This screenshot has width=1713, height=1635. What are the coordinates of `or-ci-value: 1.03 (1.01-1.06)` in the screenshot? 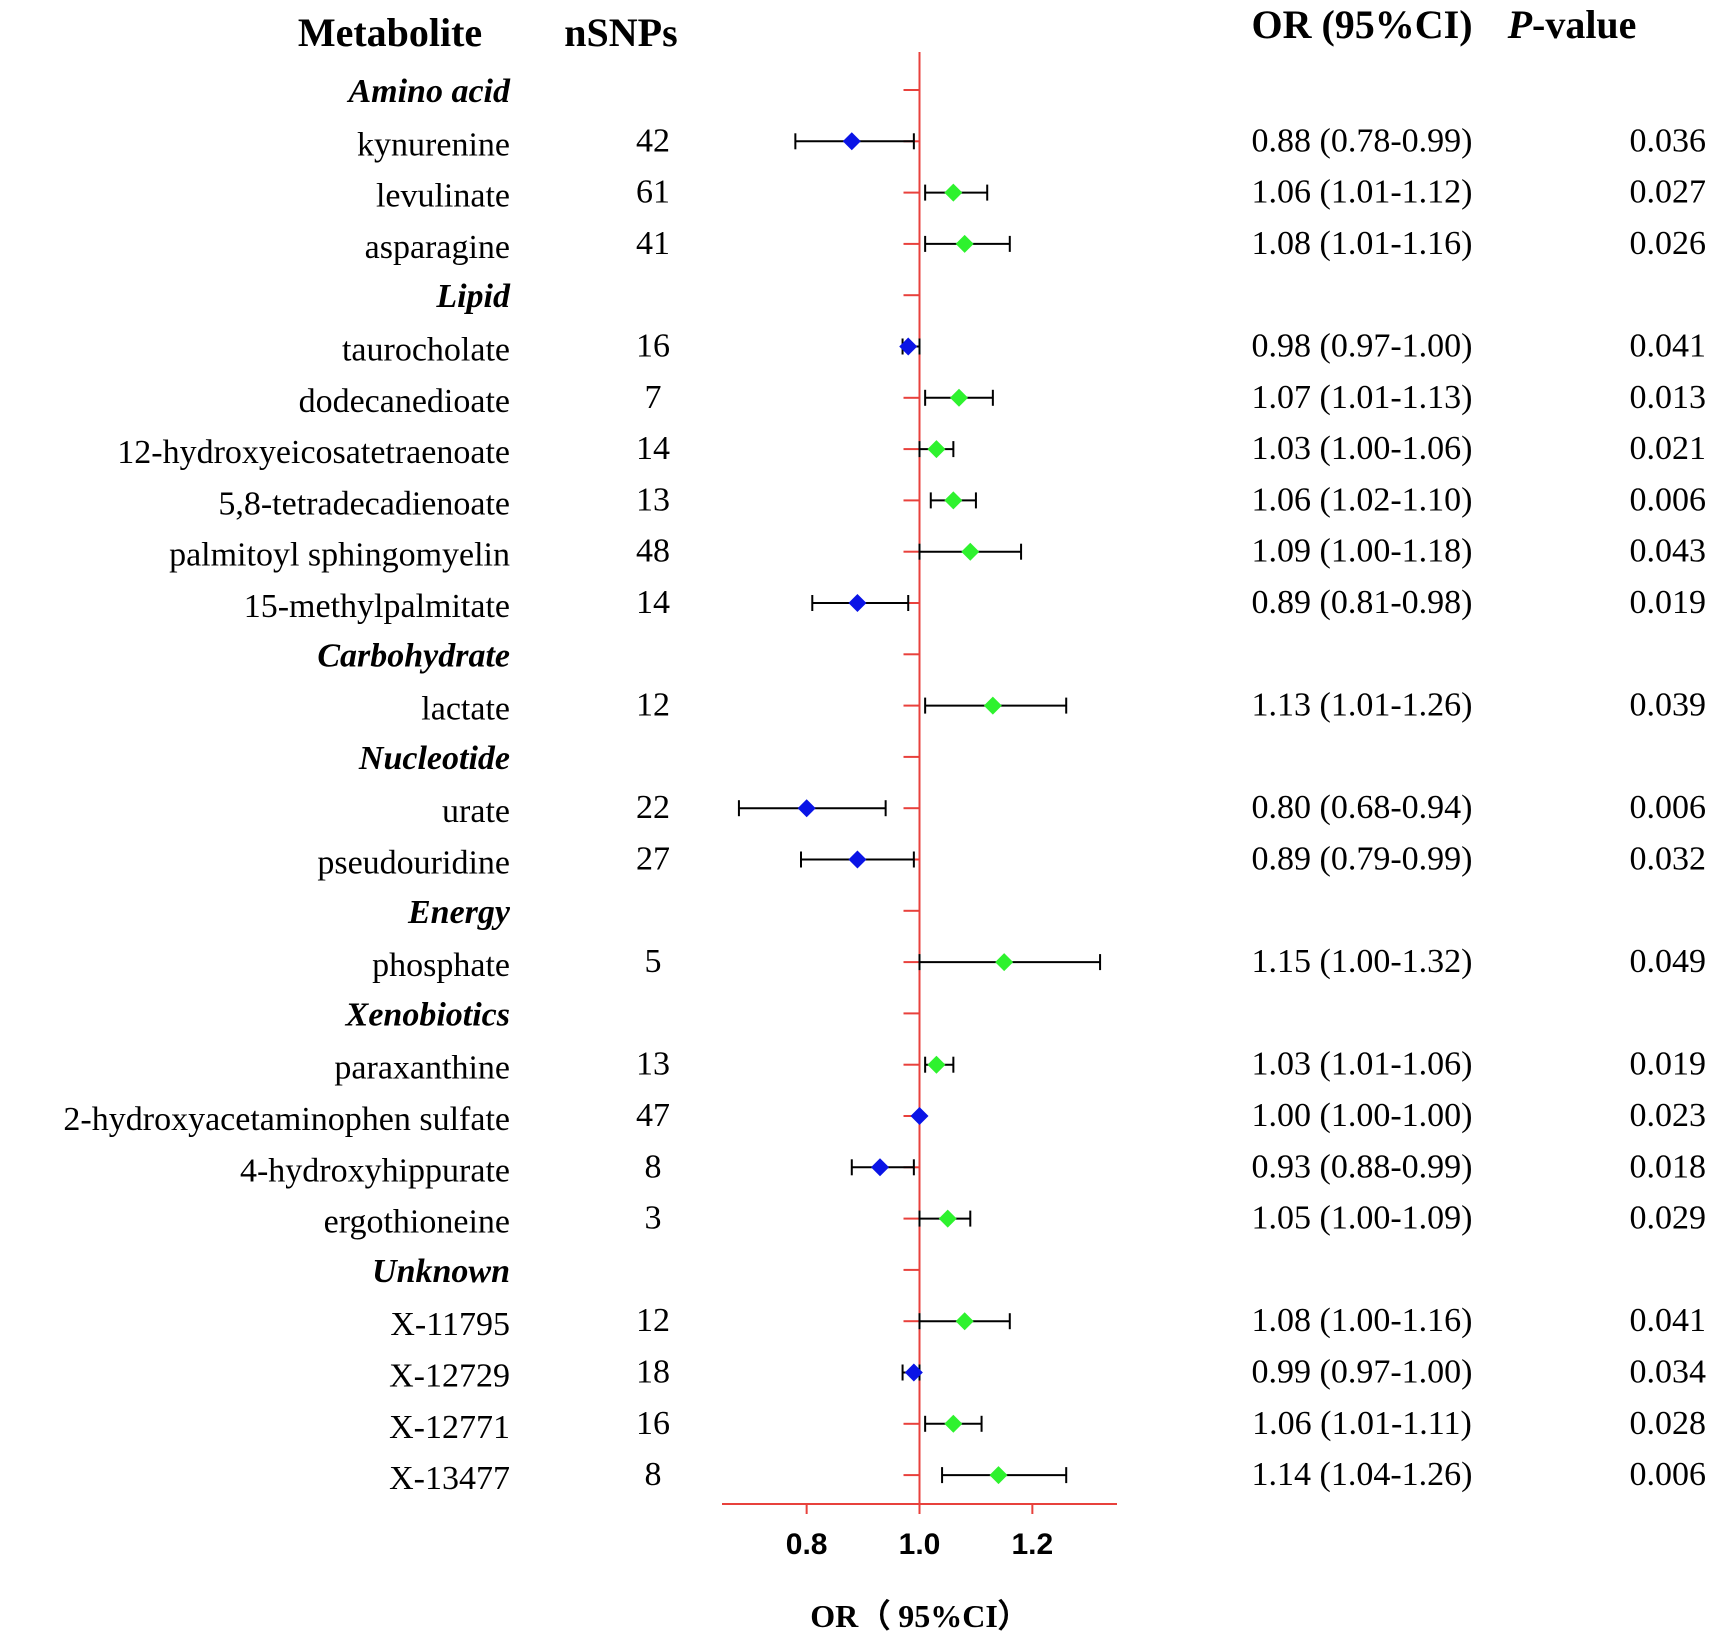 It's located at (1362, 1064).